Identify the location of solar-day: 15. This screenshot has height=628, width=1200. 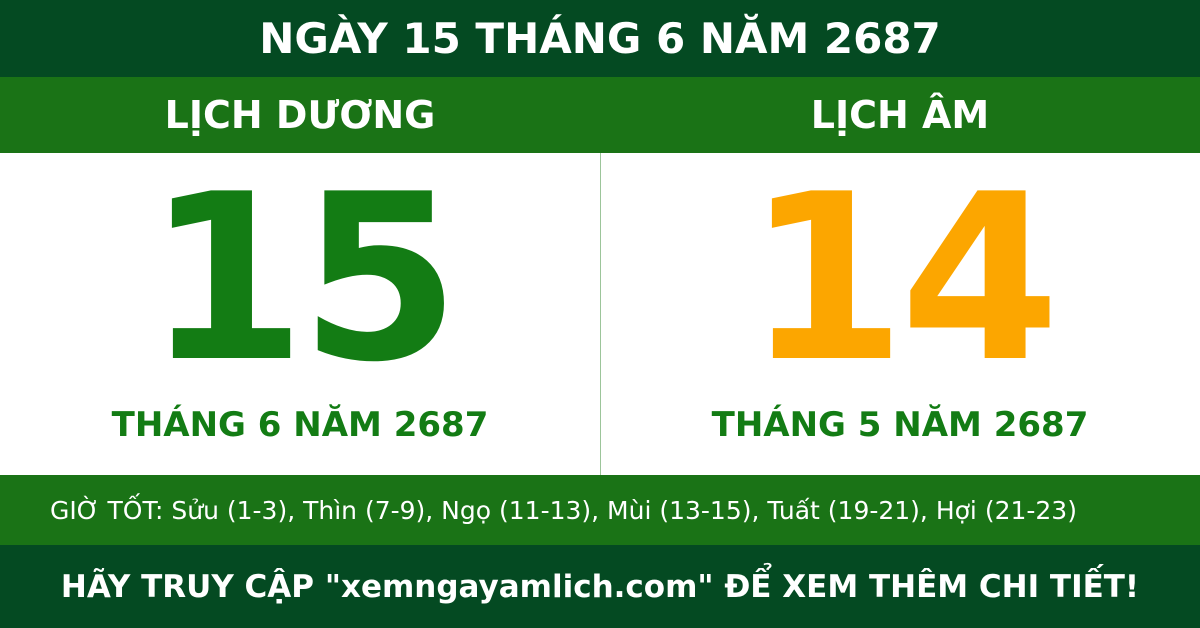
(302, 279).